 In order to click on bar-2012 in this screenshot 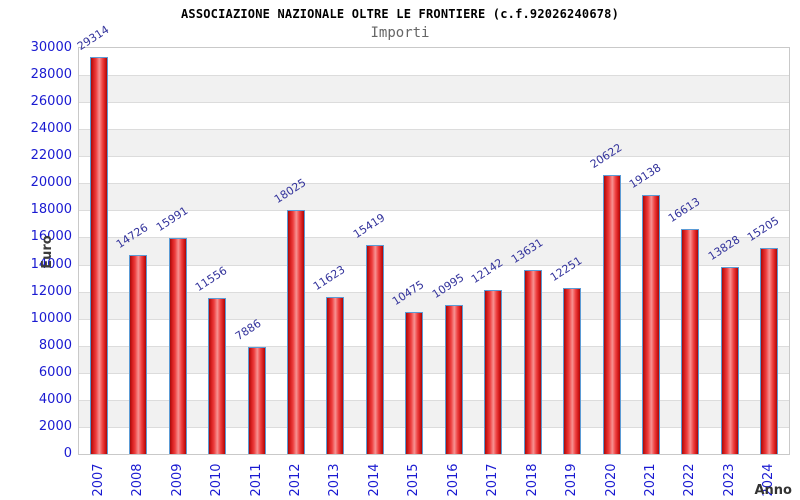, I will do `click(295, 332)`.